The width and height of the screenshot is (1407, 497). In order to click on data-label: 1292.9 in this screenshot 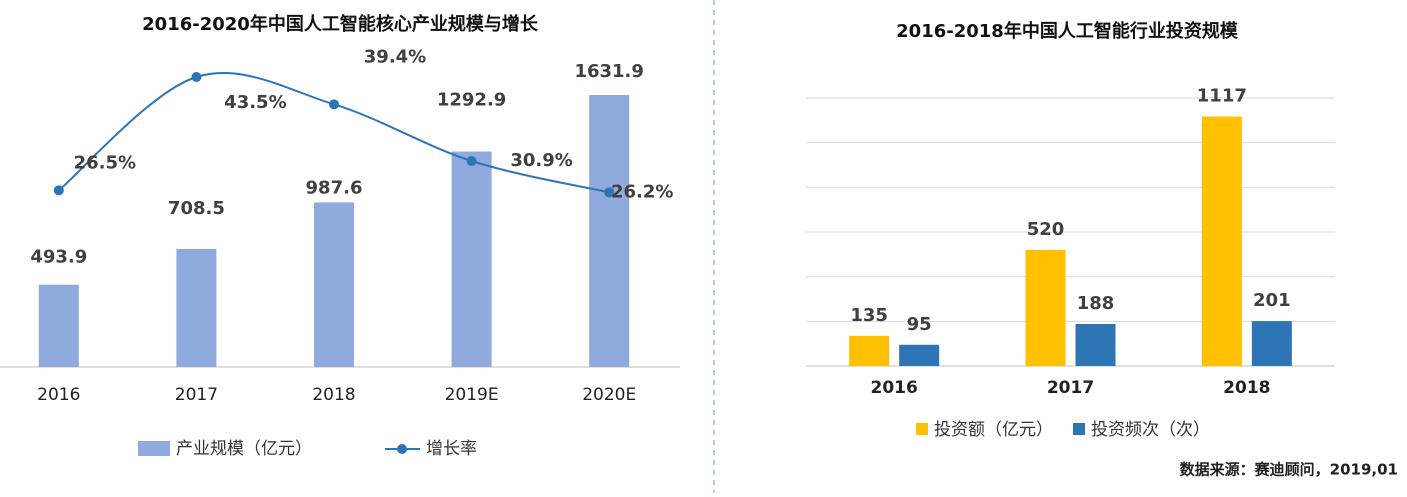, I will do `click(471, 100)`.